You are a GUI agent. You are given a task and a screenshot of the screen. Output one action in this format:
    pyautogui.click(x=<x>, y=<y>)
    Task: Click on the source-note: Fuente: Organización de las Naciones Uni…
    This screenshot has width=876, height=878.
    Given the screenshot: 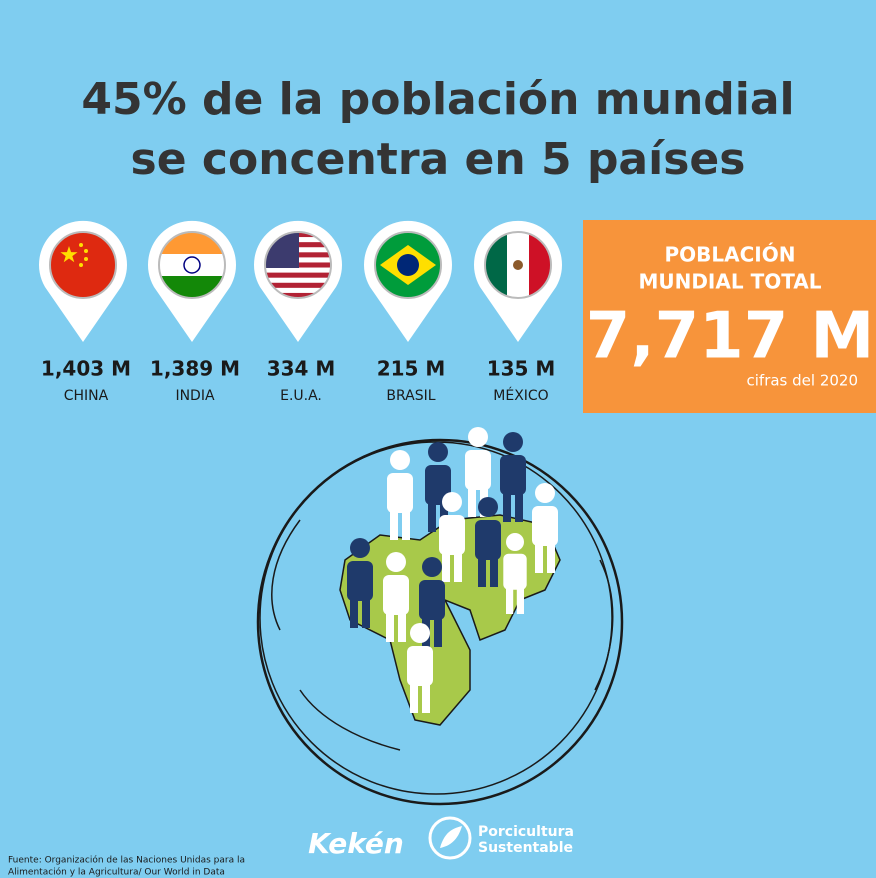 What is the action you would take?
    pyautogui.click(x=126, y=860)
    